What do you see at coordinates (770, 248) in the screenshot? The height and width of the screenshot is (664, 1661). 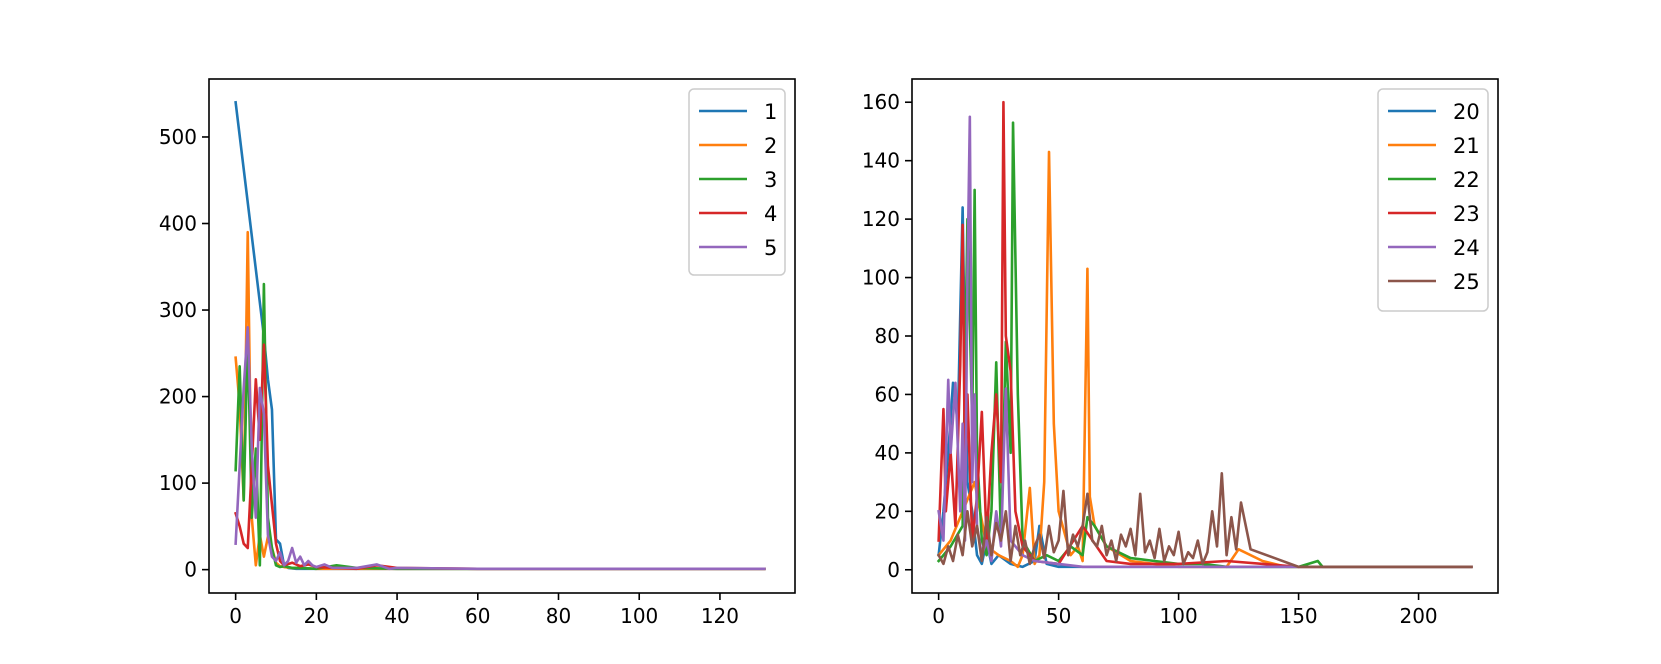 I see `legend-label-5: 5` at bounding box center [770, 248].